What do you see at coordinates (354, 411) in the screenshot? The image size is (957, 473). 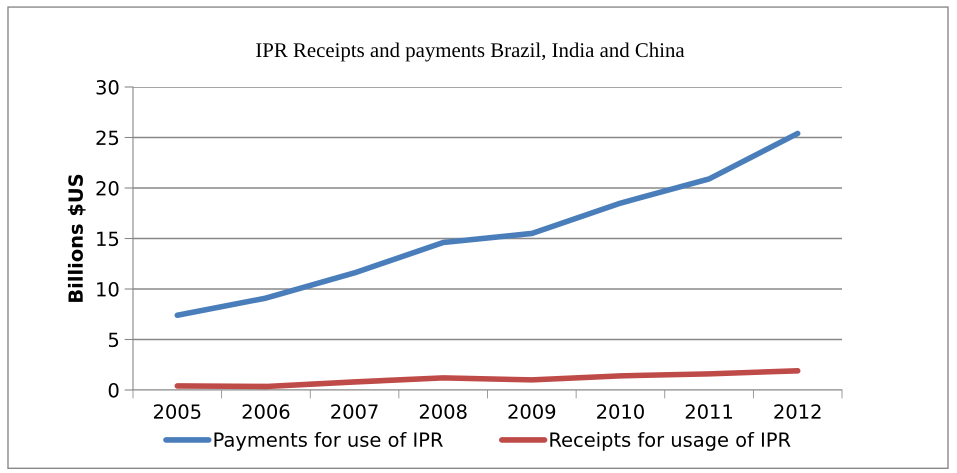 I see `x-tick-label: 2007` at bounding box center [354, 411].